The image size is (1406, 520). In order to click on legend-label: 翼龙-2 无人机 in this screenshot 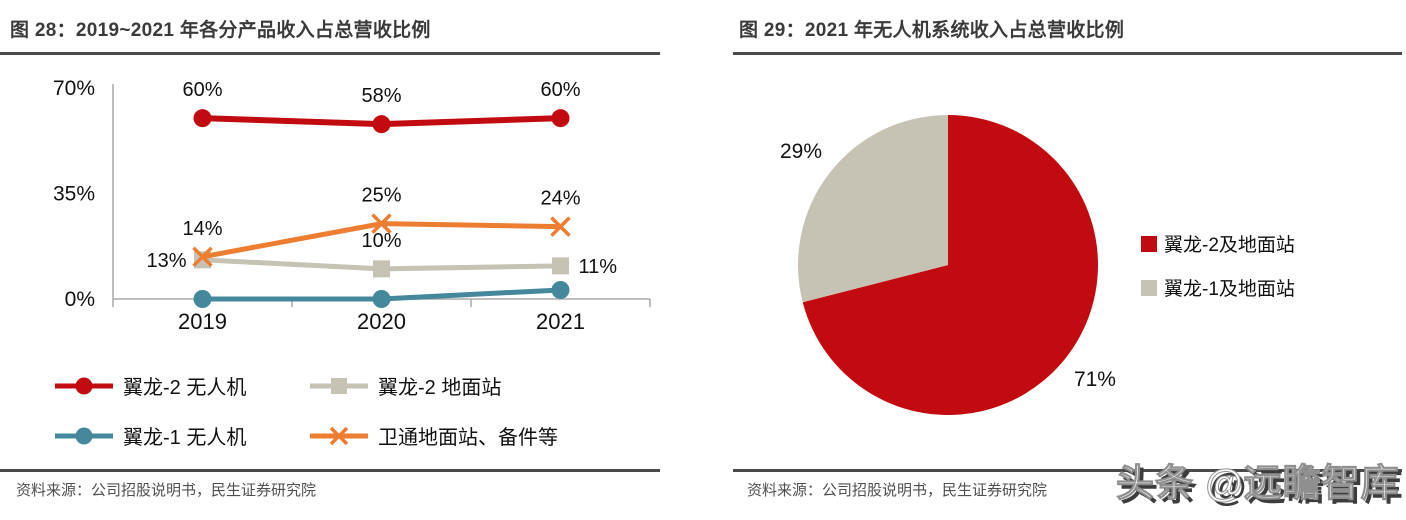, I will do `click(185, 388)`.